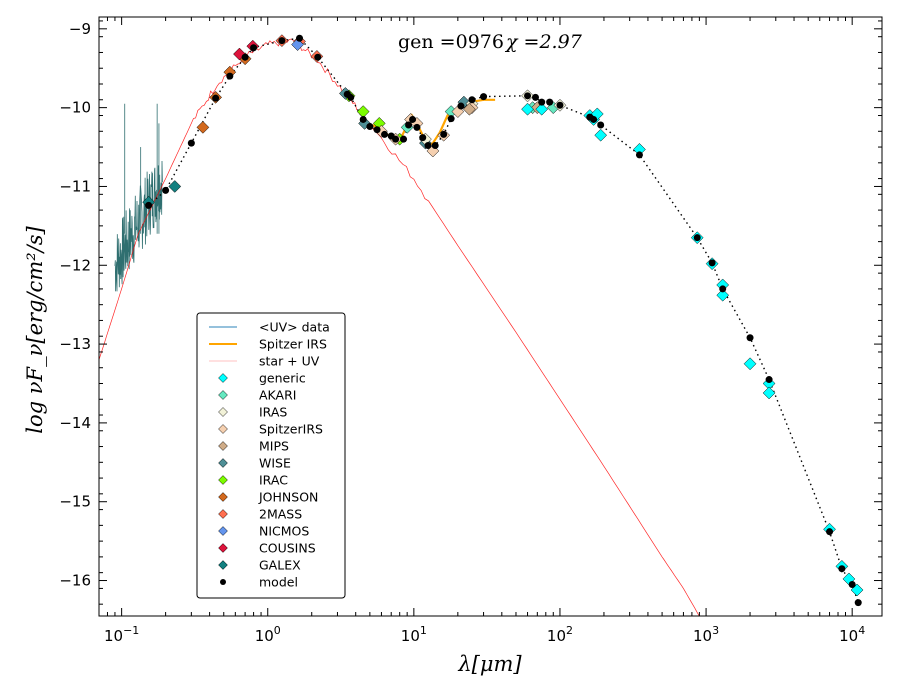 The image size is (900, 700). I want to click on y-tick-label: −13, so click(75, 344).